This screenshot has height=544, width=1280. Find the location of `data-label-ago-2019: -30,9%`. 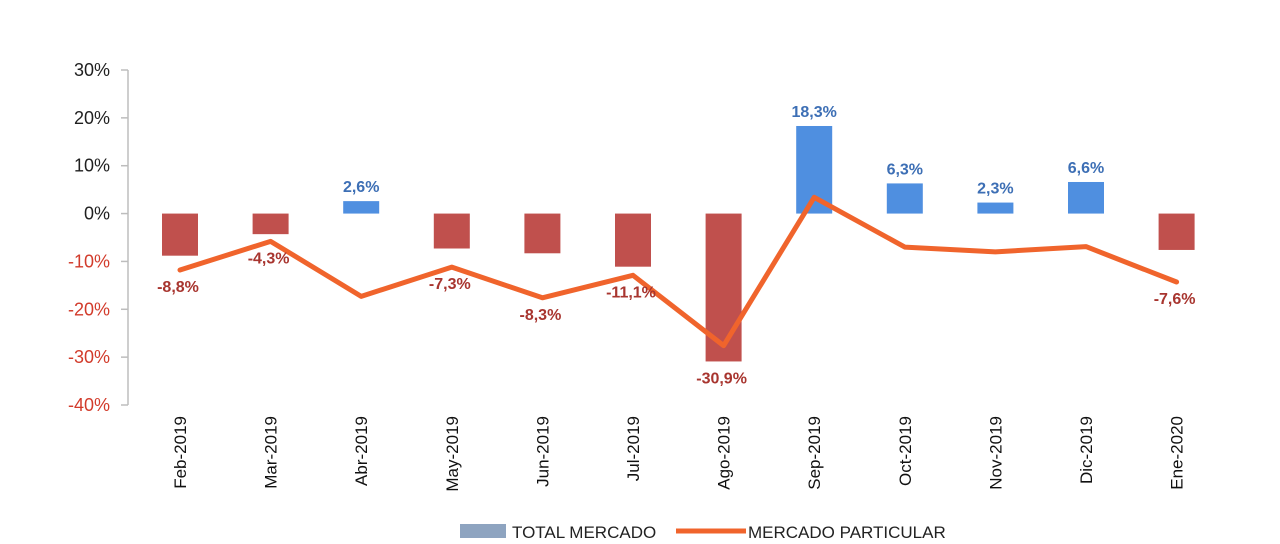

data-label-ago-2019: -30,9% is located at coordinates (721, 378).